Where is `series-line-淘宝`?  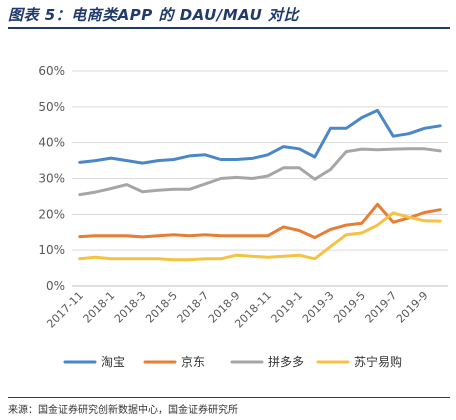 series-line-淘宝 is located at coordinates (260, 136).